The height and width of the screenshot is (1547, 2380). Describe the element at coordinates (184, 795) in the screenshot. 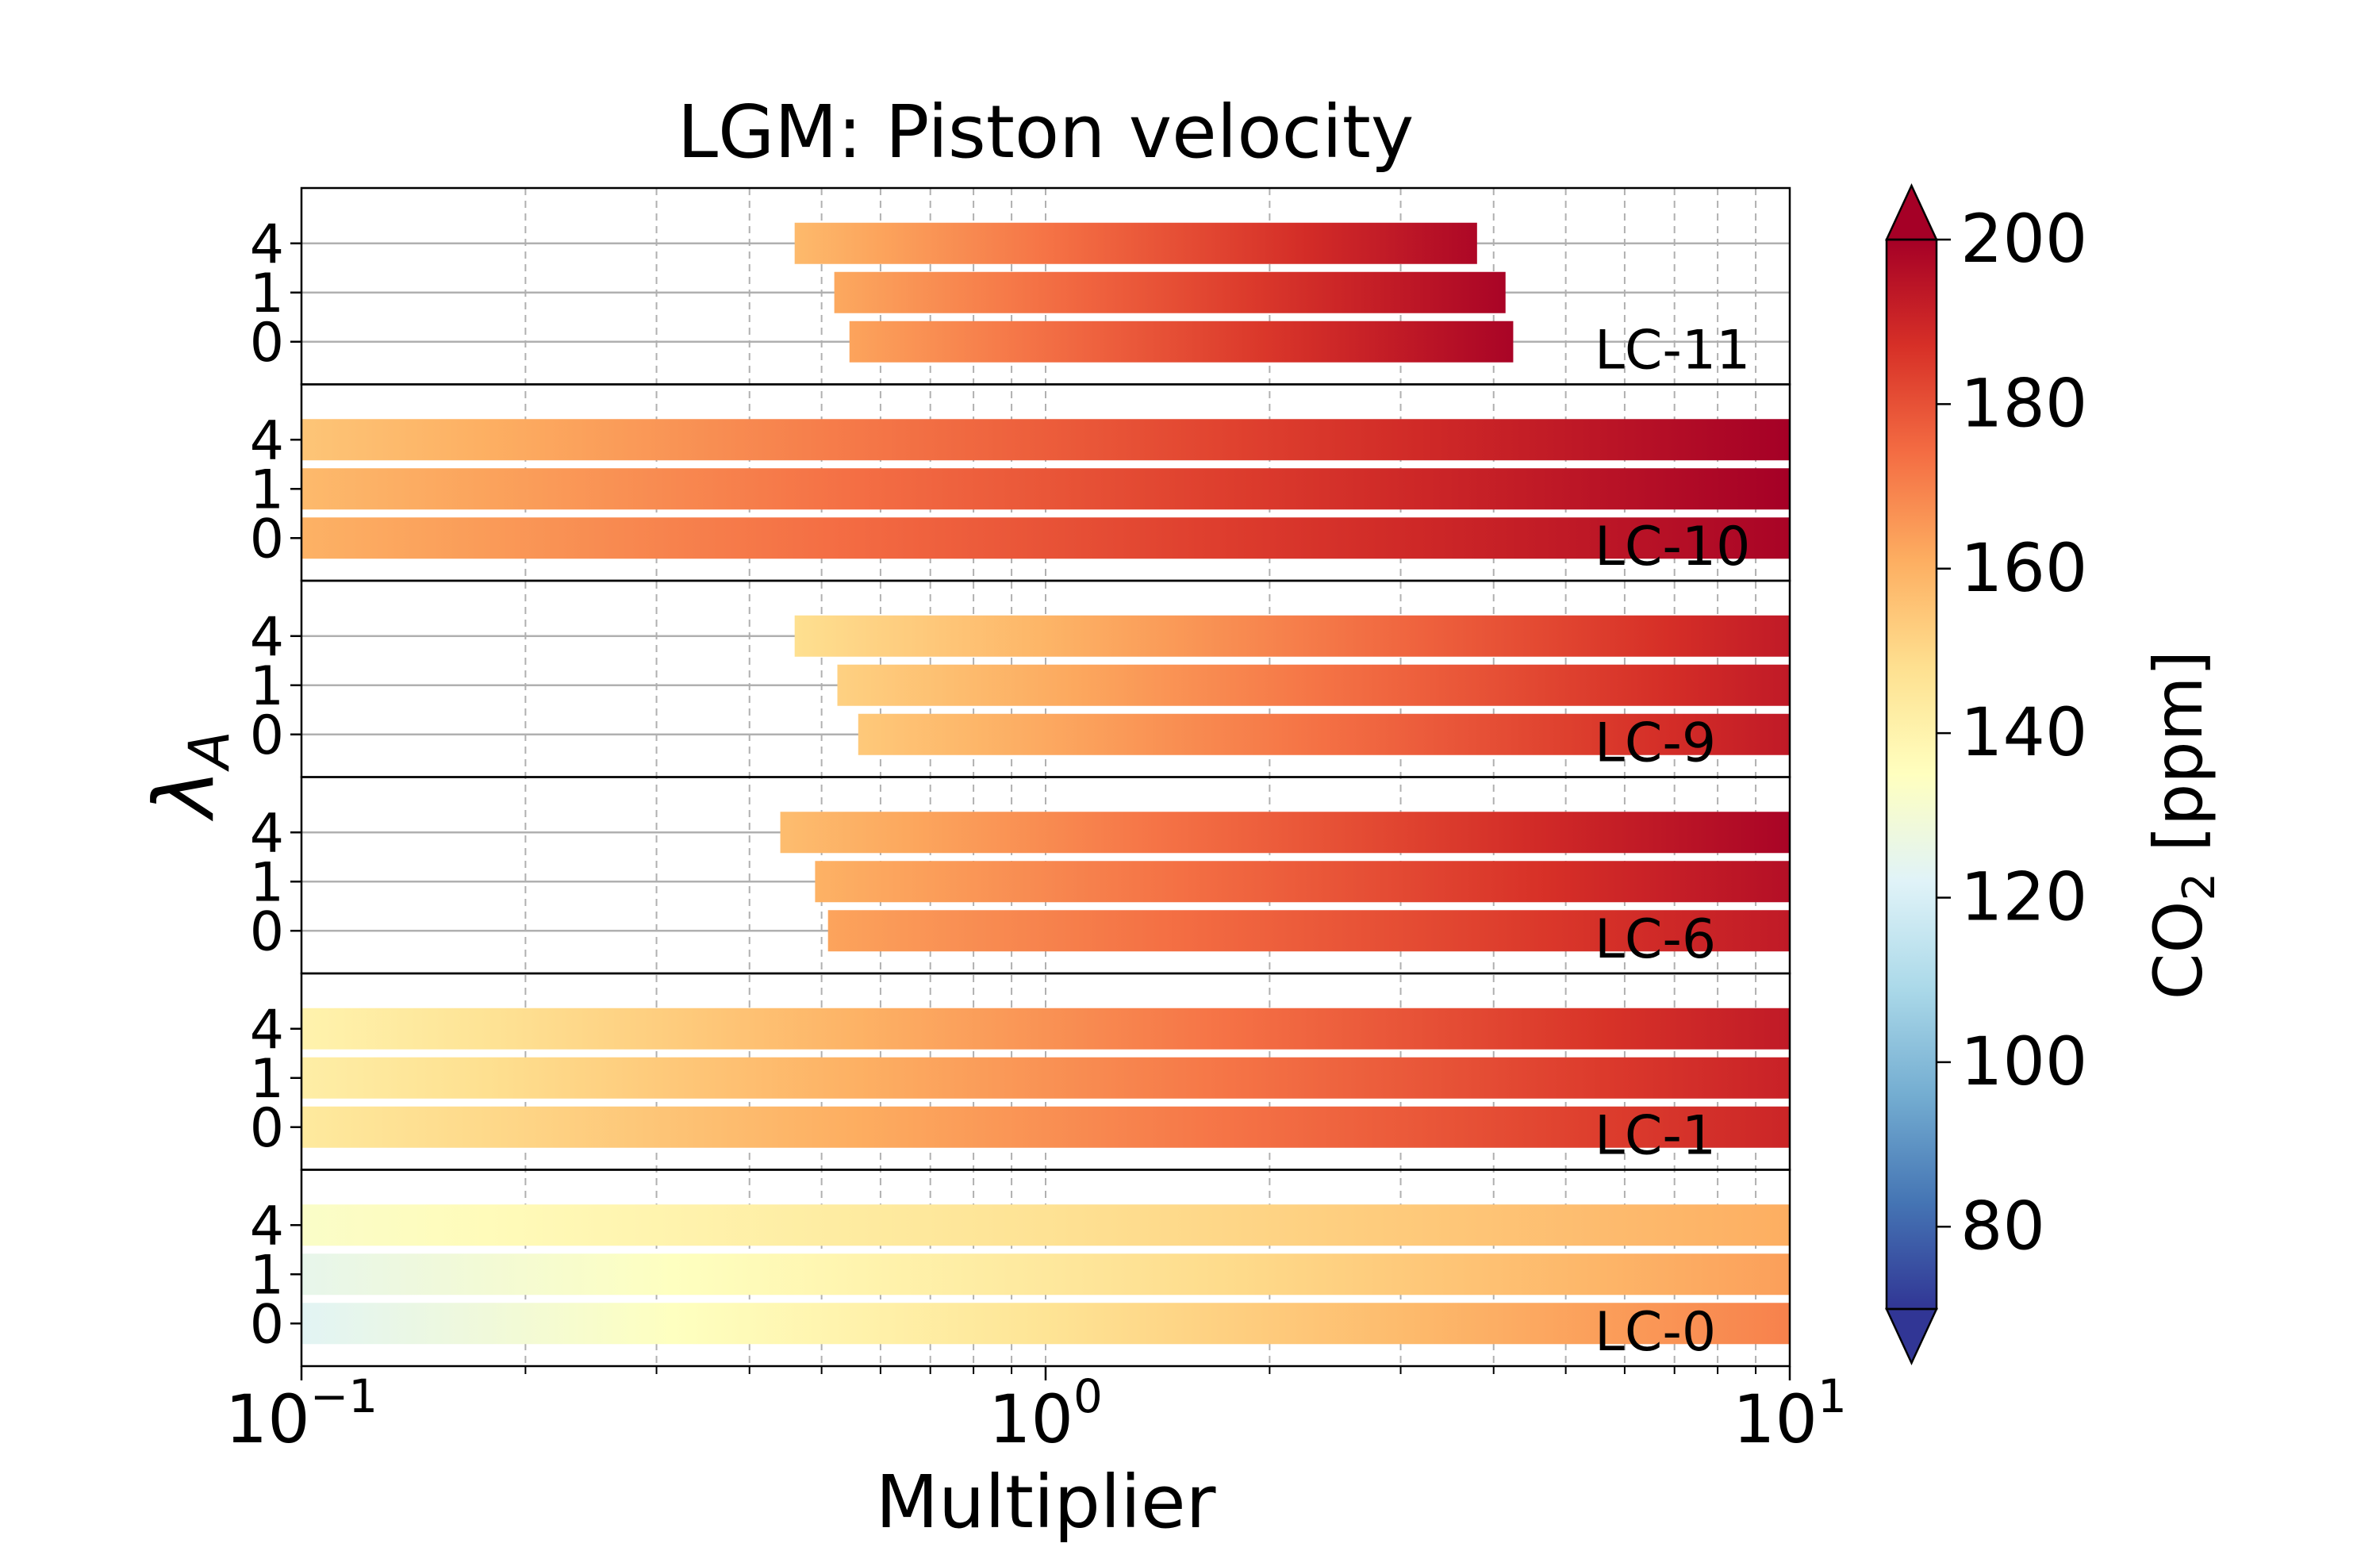

I see `y-axis-label-symbol: λ` at that location.